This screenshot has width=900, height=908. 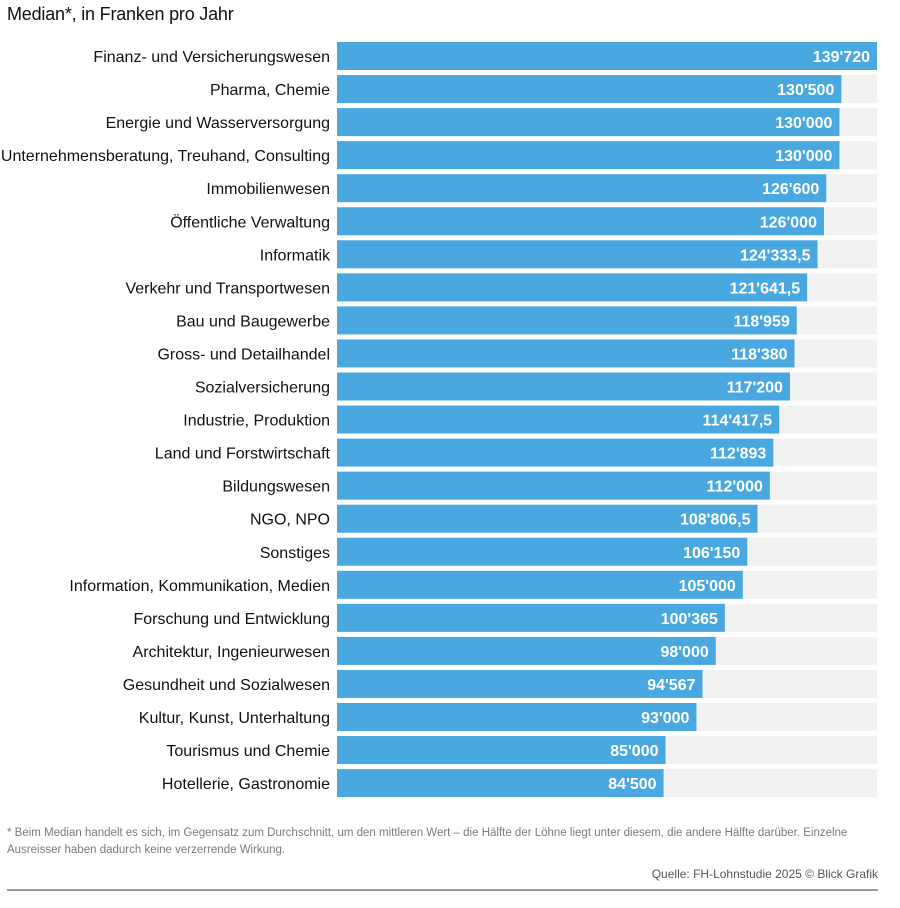 I want to click on category-label: Immobilienwesen, so click(x=268, y=189).